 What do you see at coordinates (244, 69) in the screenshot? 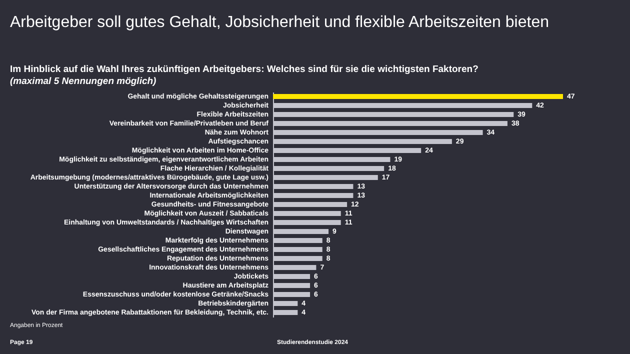
I see `chart-subtitle: Im Hinblick auf die Wahl Ihres zukünftigen Arbeitgebers: Welches sind für sie die wichtigsten Faktoren?` at bounding box center [244, 69].